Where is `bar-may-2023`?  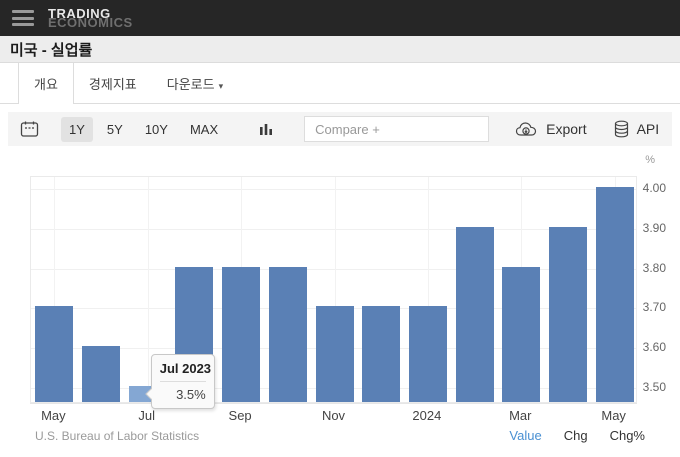
bar-may-2023 is located at coordinates (54, 354).